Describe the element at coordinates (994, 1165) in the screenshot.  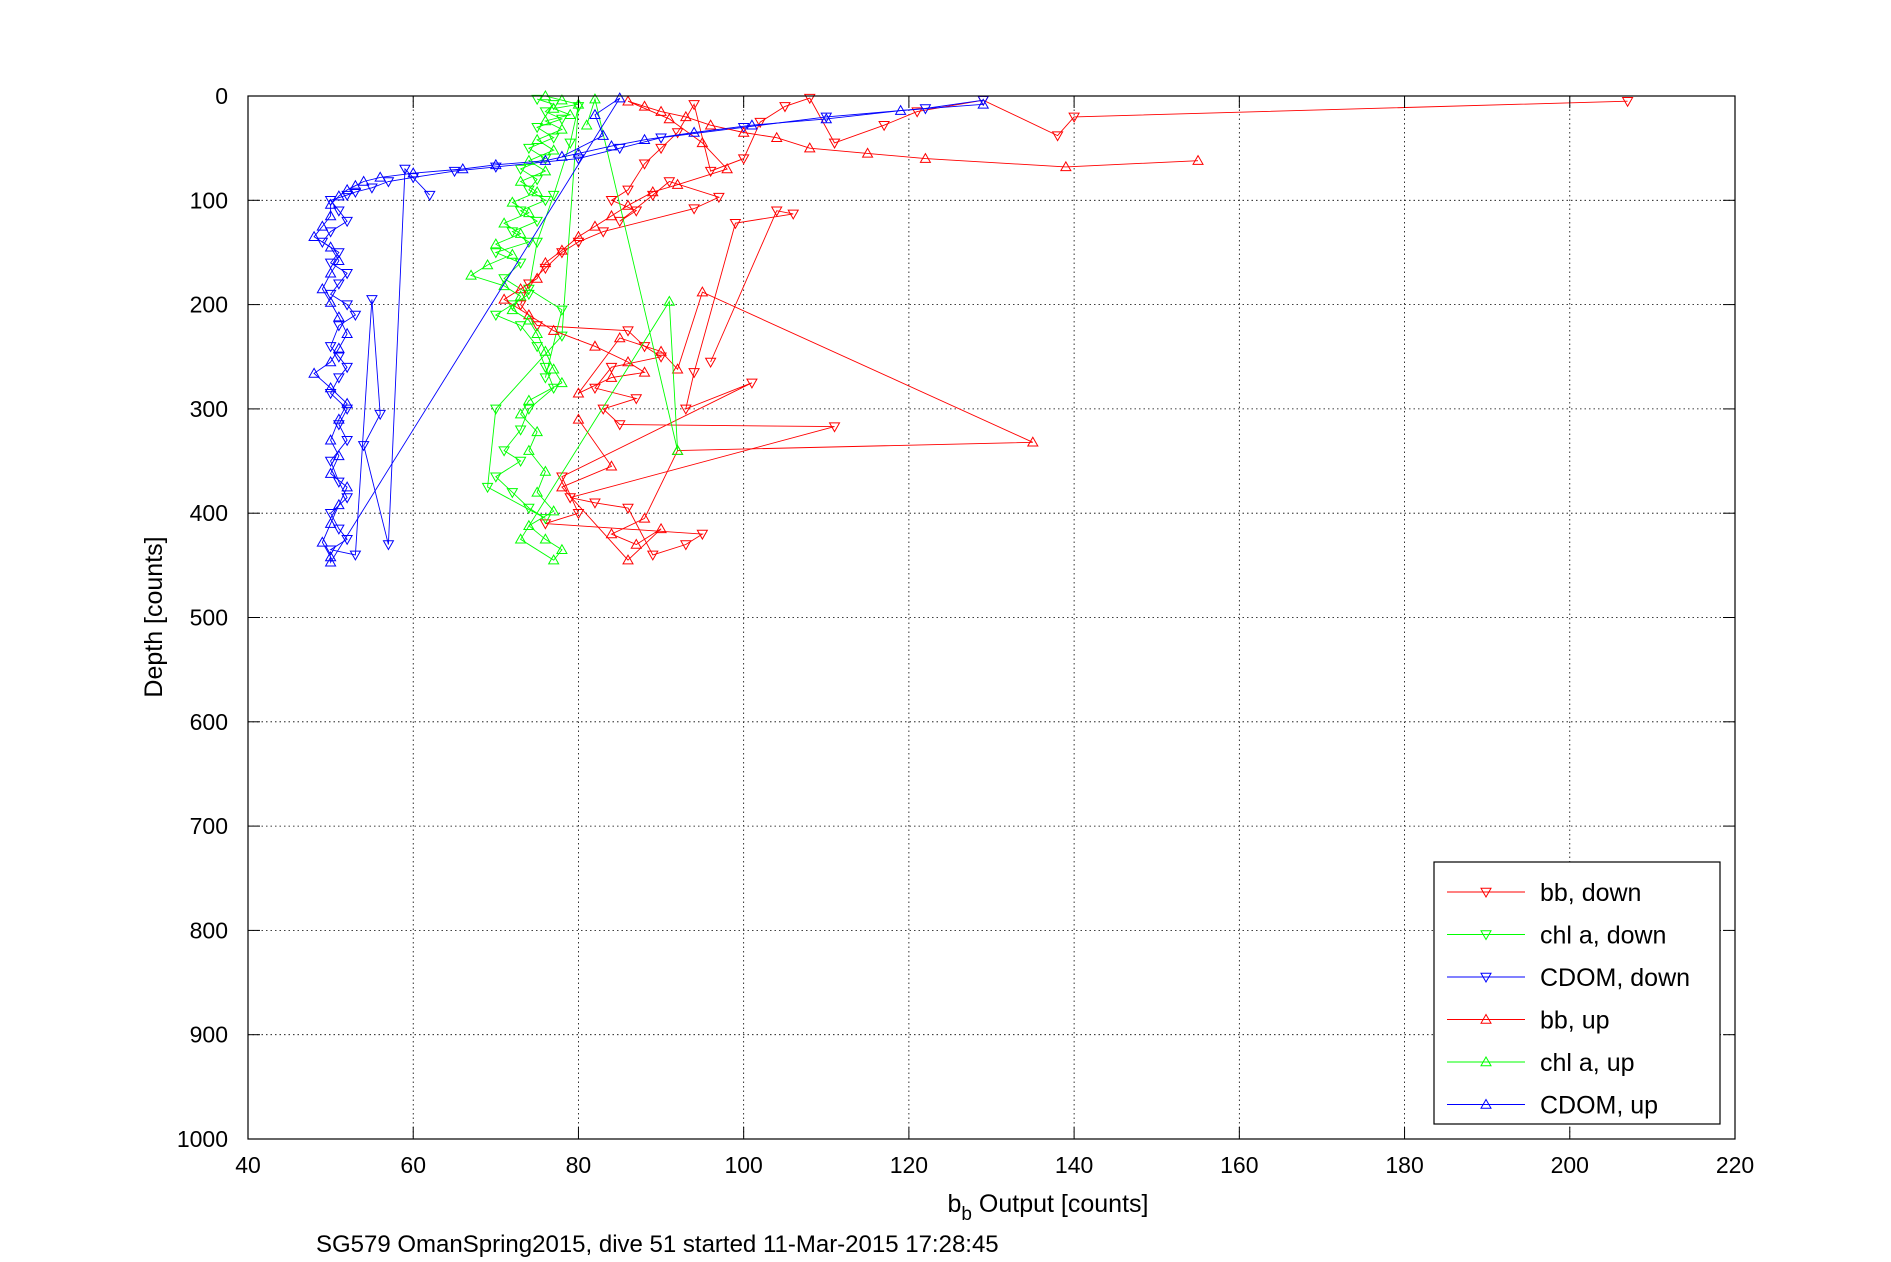
I see `x-tick-labels: 40 60 80 100 120 140 160 180 200 220` at that location.